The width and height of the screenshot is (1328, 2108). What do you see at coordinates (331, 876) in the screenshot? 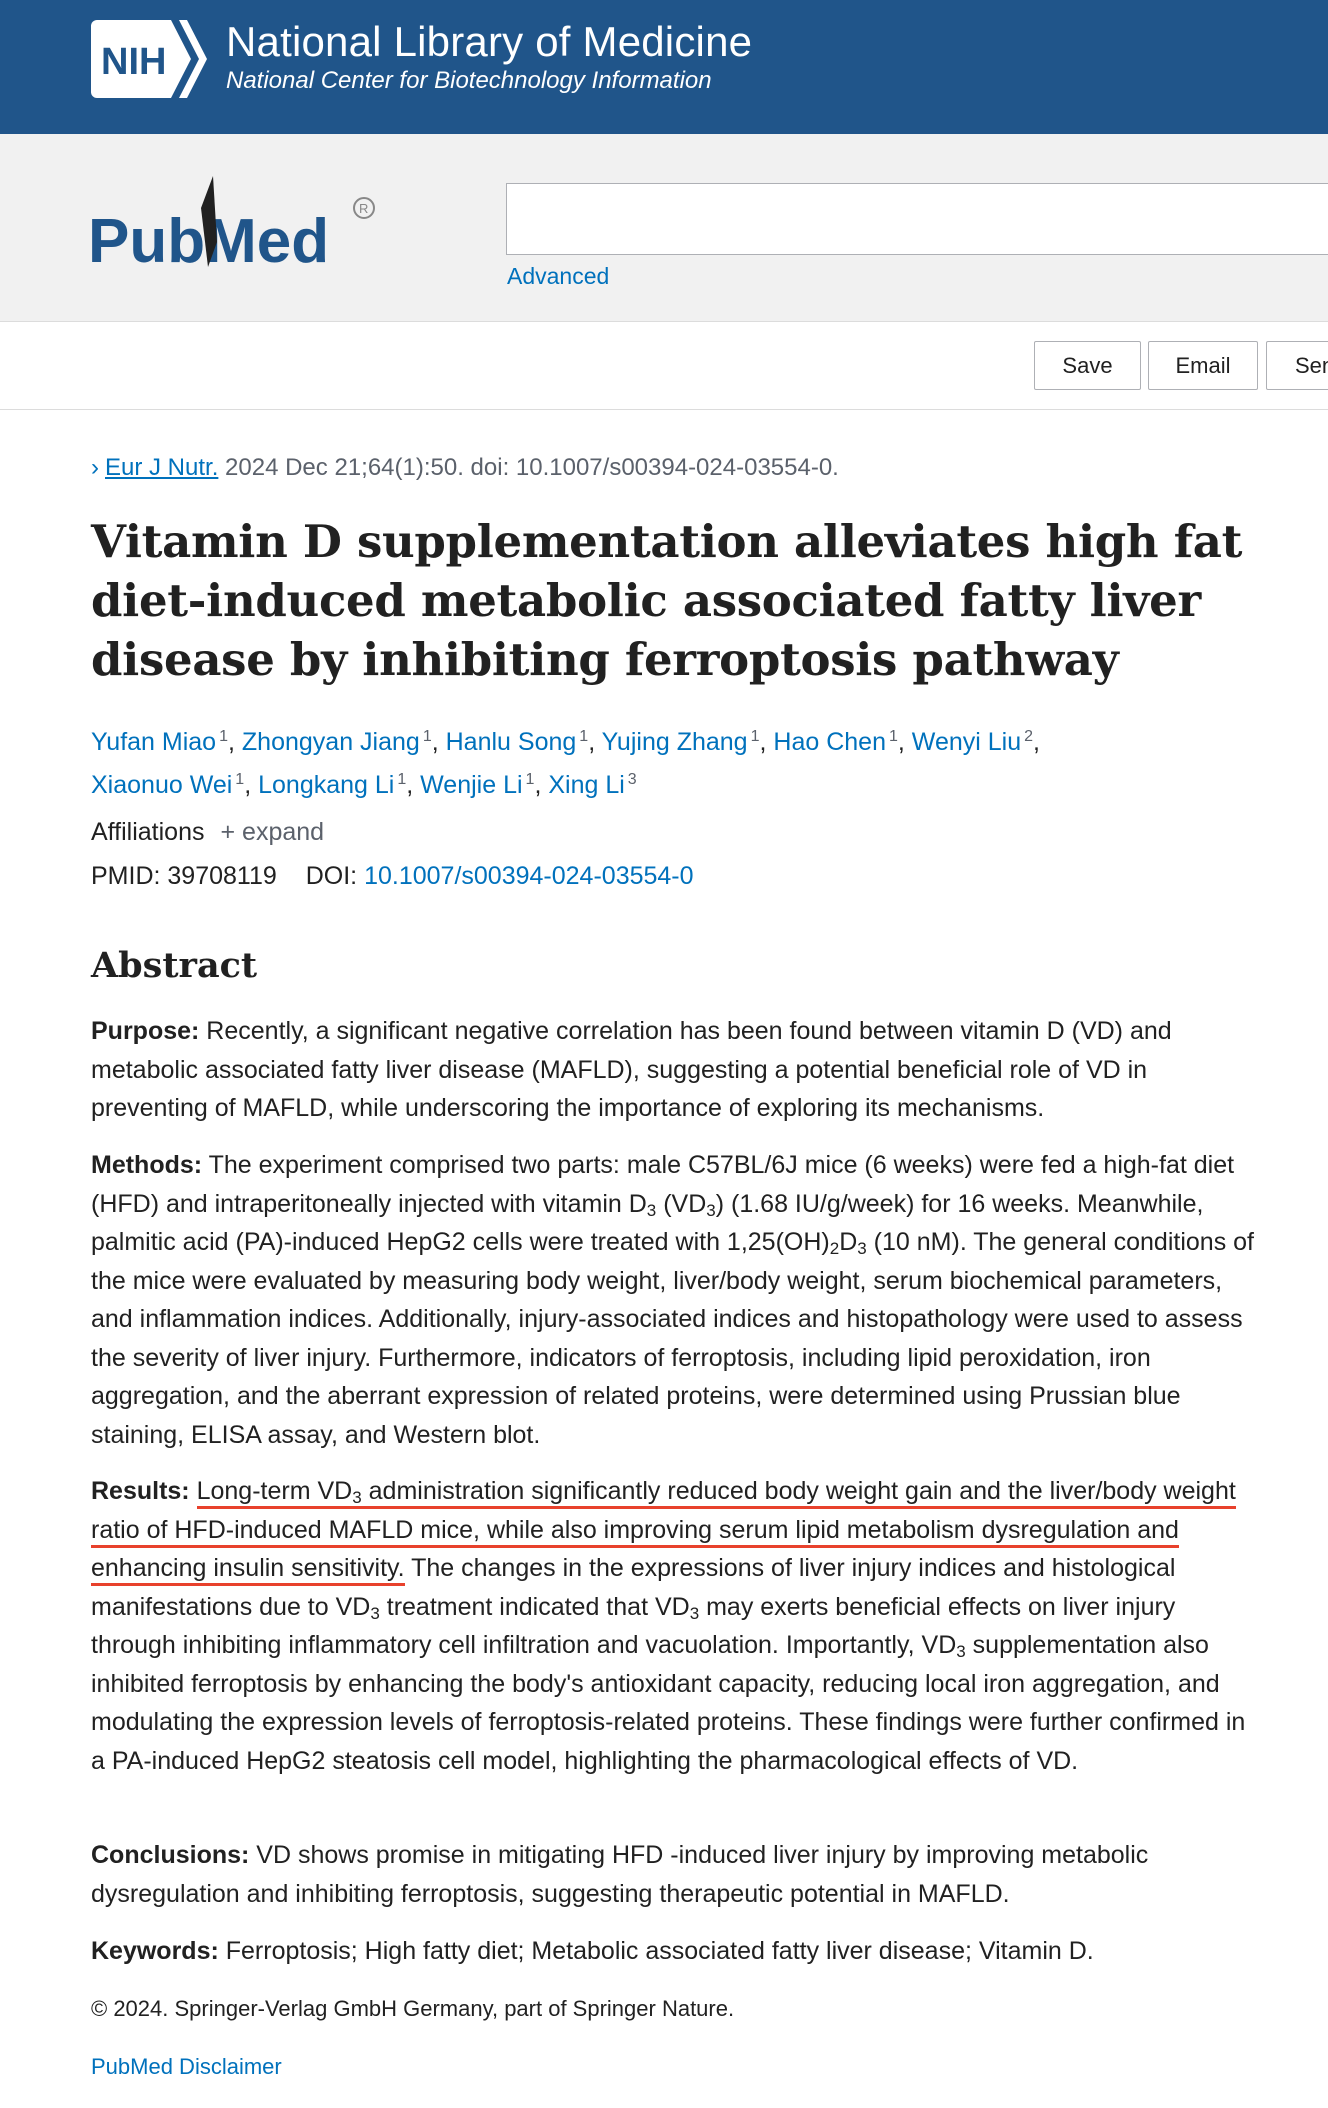
I see `doi-label: DOI:` at bounding box center [331, 876].